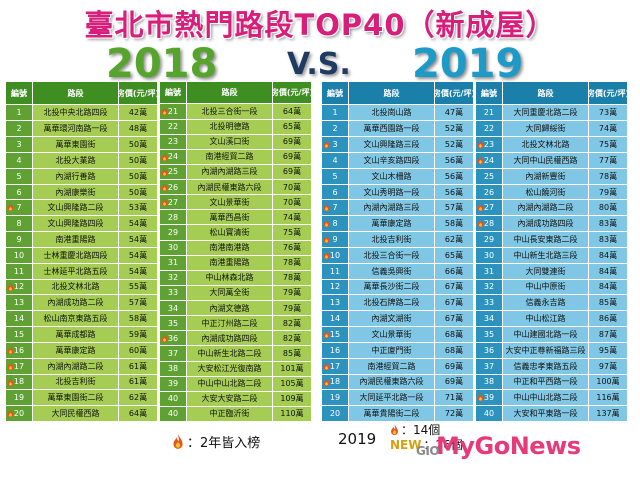 Image resolution: width=640 pixels, height=480 pixels. Describe the element at coordinates (173, 308) in the screenshot. I see `rank-text: 34` at that location.